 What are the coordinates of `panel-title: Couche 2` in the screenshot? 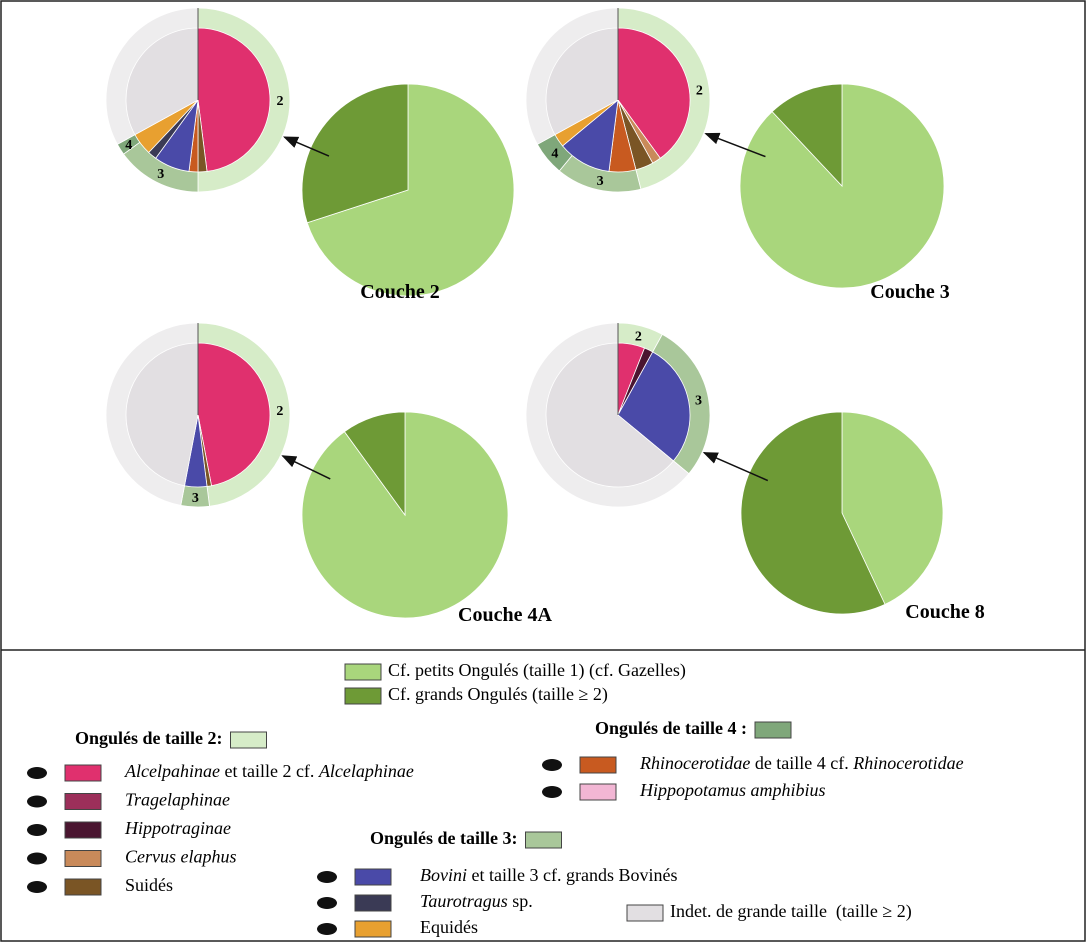 It's located at (399, 292).